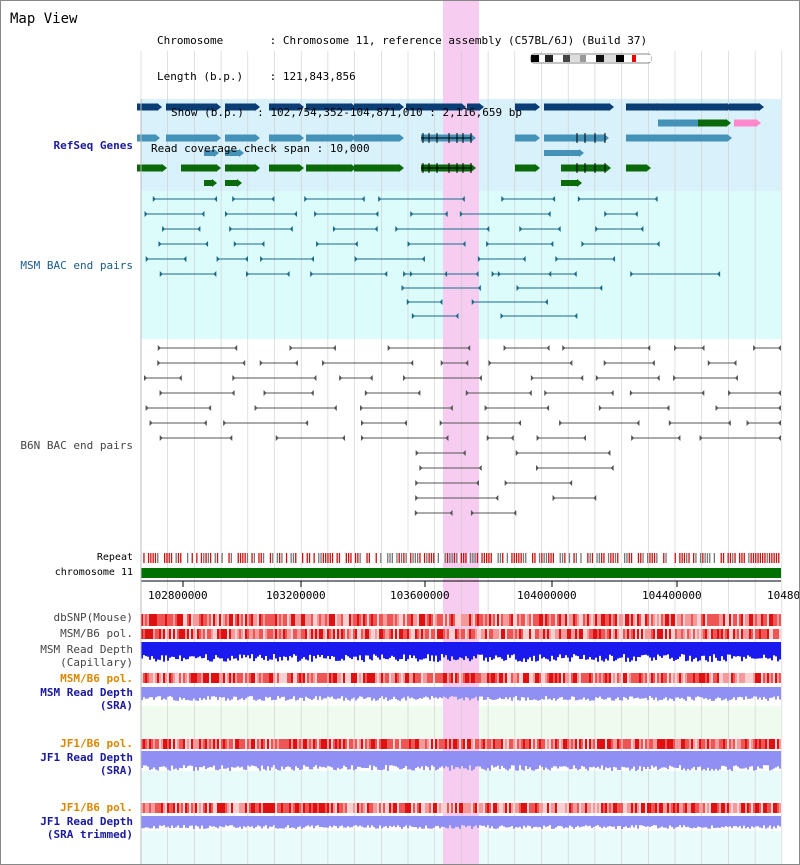 This screenshot has width=800, height=865. Describe the element at coordinates (76, 265) in the screenshot. I see `msm-bac-track-label: MSM BAC end pairs` at that location.